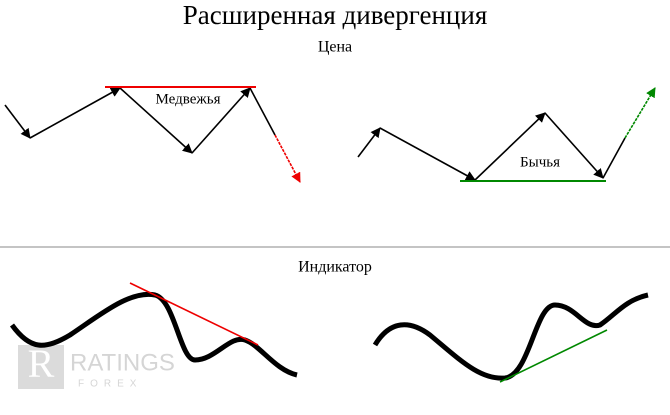  I want to click on bullish-label: Бычья, so click(540, 162).